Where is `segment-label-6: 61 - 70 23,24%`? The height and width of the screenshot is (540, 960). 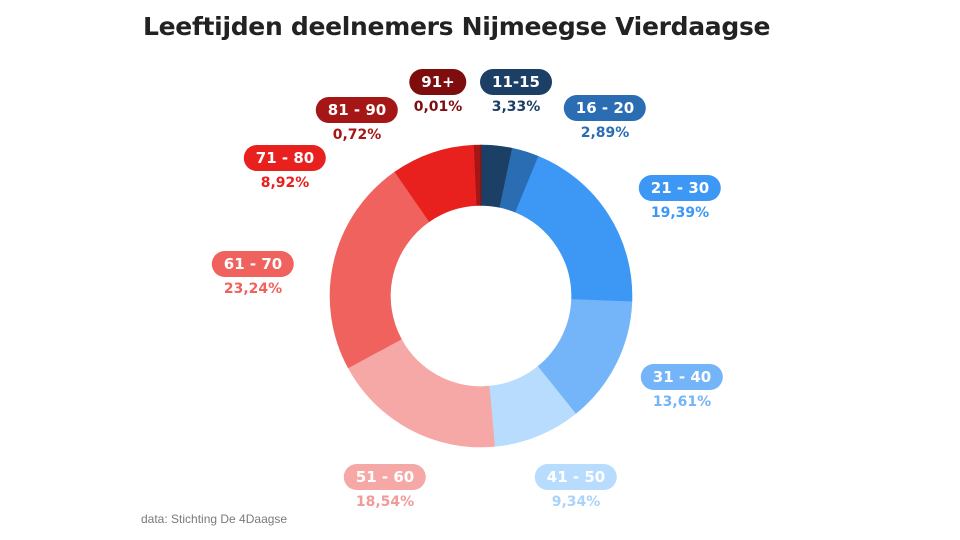
segment-label-6: 61 - 70 23,24% is located at coordinates (253, 274).